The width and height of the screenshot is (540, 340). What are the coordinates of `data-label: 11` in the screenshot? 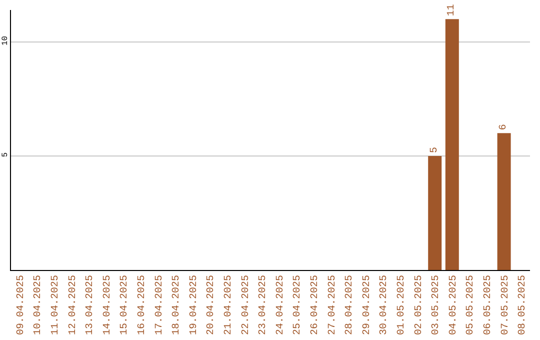 It's located at (452, 10).